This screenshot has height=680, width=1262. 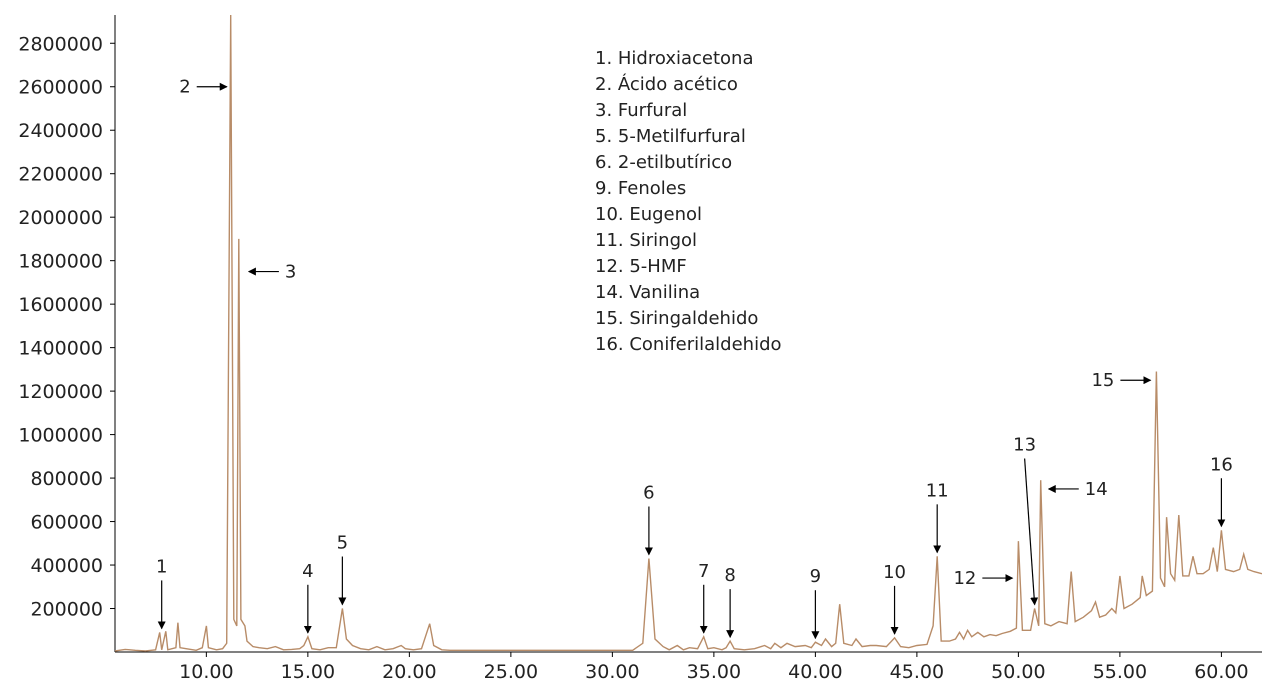 What do you see at coordinates (815, 576) in the screenshot?
I see `annotation-label: 9` at bounding box center [815, 576].